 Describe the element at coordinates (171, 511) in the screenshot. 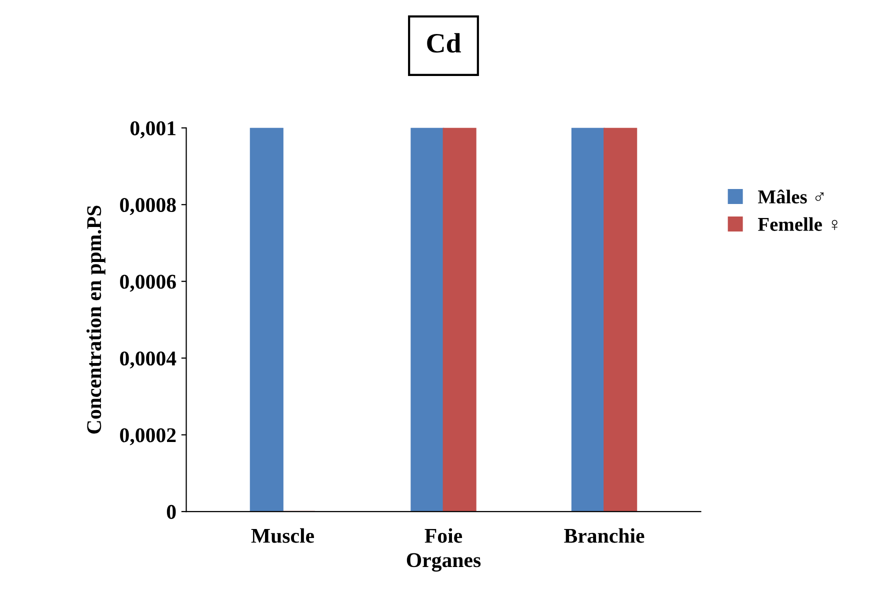

I see `y-tick-label: 0` at that location.